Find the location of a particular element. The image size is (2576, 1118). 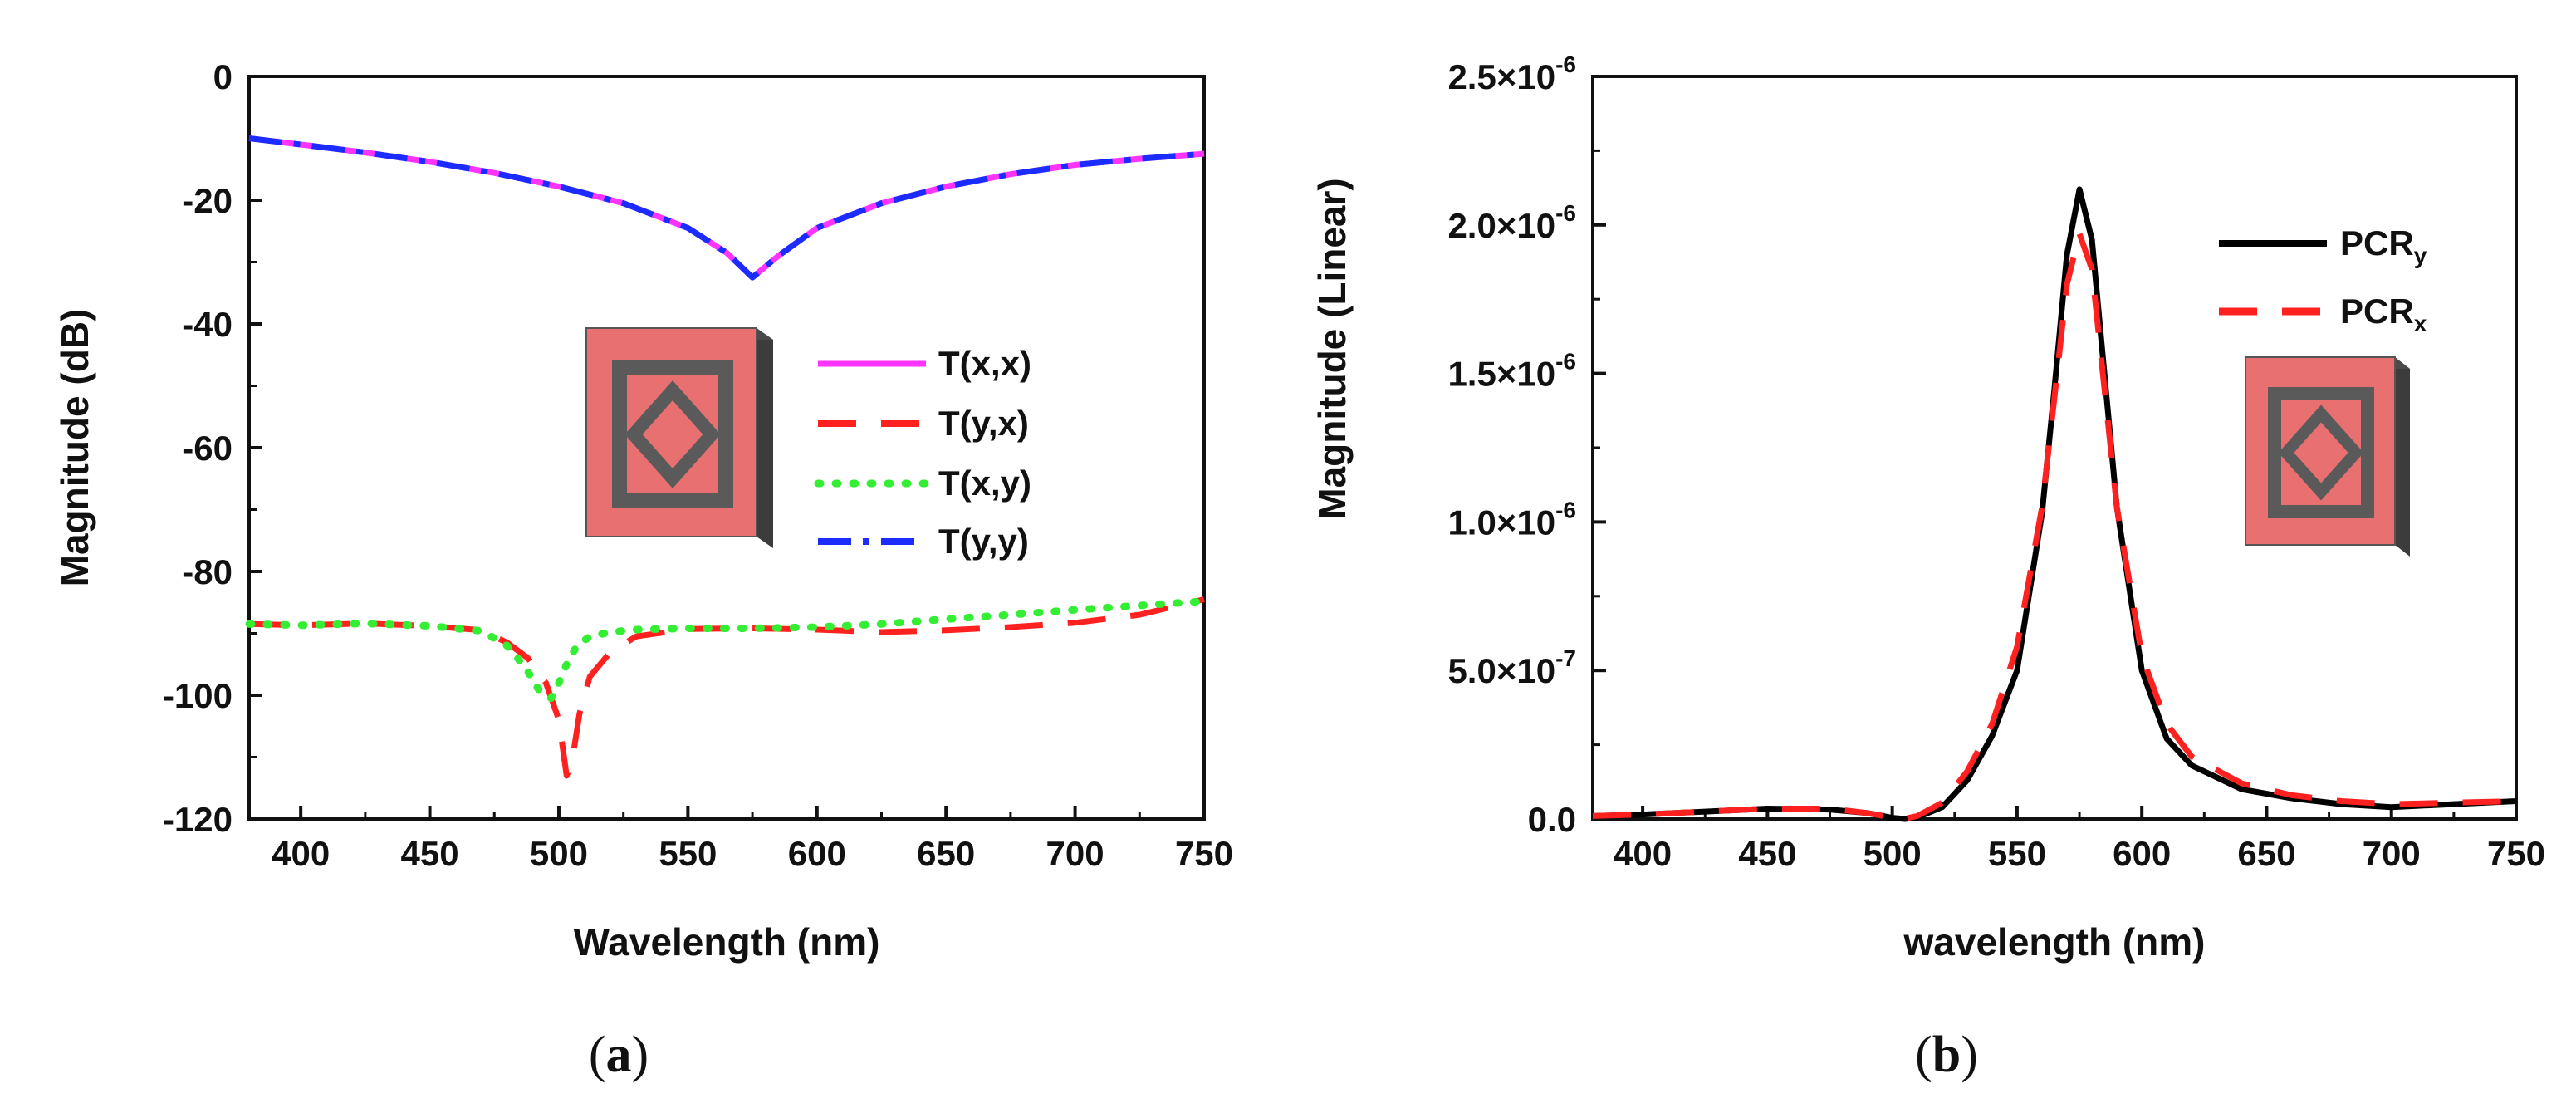

panel-b-inset-unit-cell is located at coordinates (2327, 456).